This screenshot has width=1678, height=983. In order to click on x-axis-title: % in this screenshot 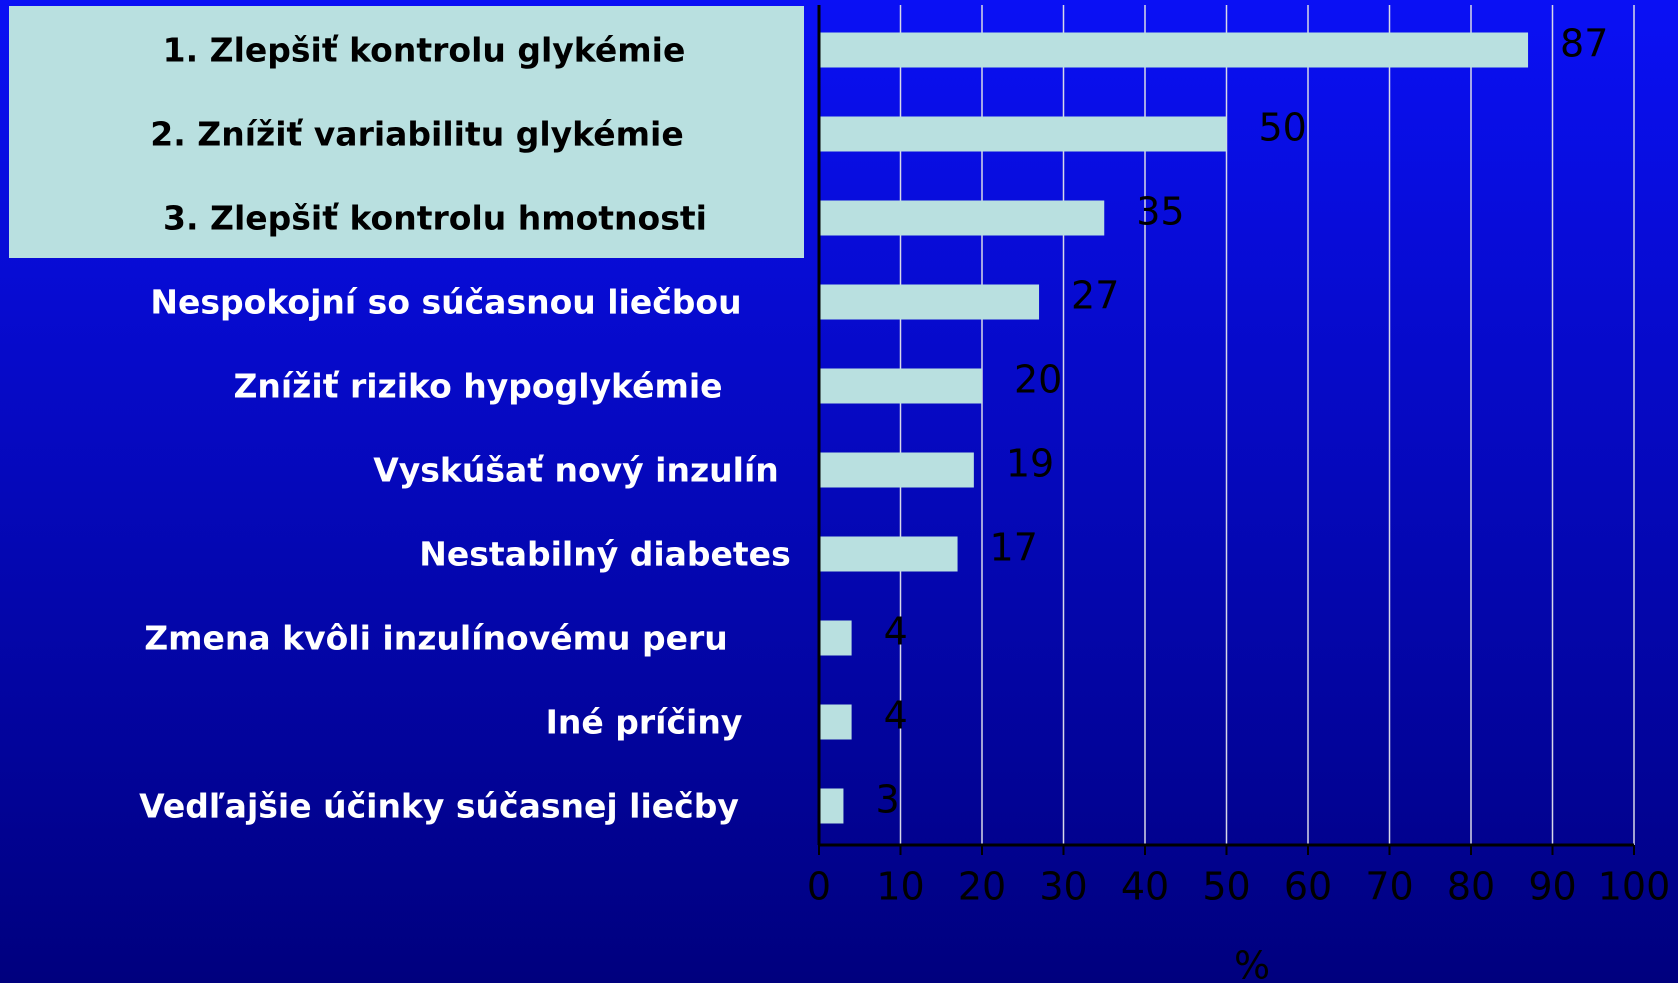, I will do `click(1252, 963)`.